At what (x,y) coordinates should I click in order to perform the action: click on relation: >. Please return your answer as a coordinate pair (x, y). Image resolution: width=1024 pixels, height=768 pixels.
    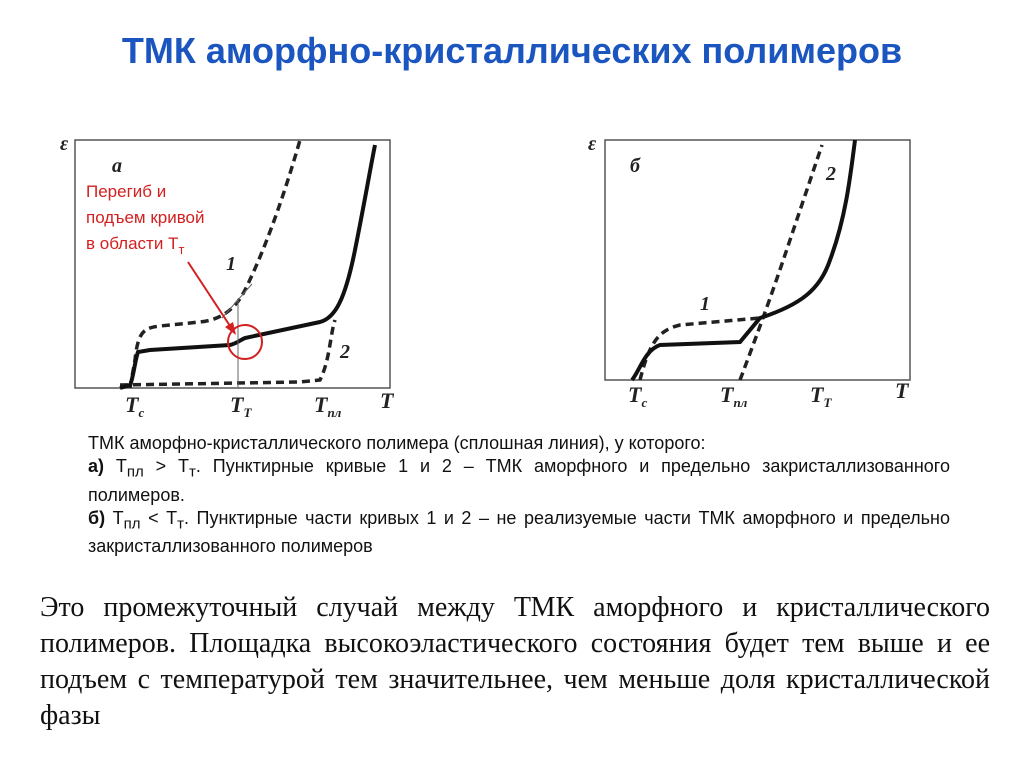
    Looking at the image, I should click on (161, 466).